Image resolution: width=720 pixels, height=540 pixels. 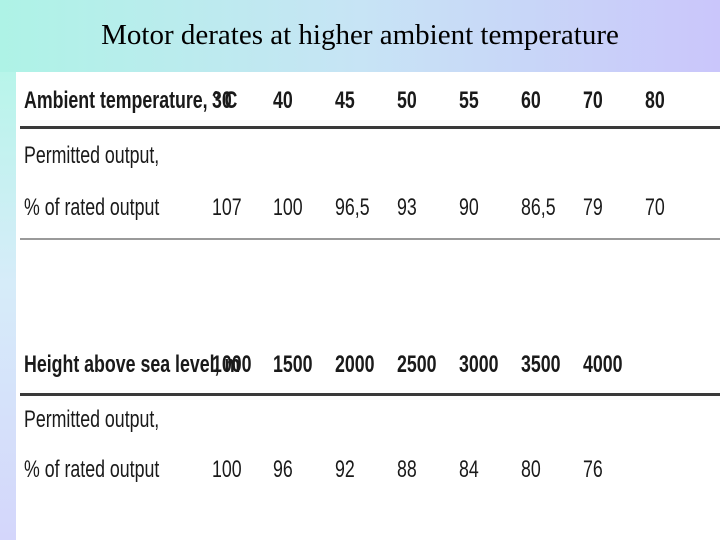 What do you see at coordinates (593, 207) in the screenshot?
I see `temperature-row-value: 79` at bounding box center [593, 207].